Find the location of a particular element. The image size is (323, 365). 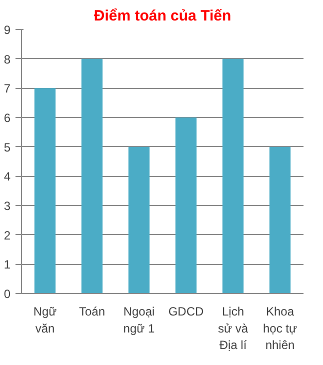

x-tick-label: Khoa học tự nhiên is located at coordinates (280, 328).